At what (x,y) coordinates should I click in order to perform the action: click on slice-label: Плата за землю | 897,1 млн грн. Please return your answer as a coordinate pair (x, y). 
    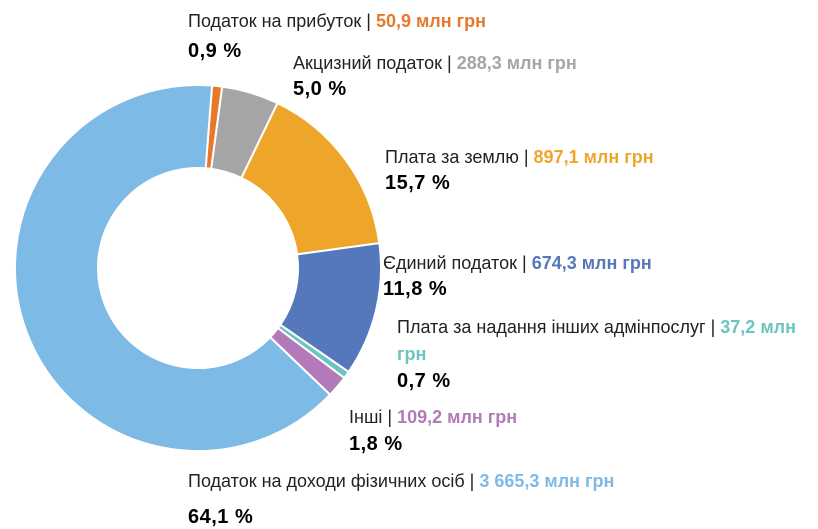
    Looking at the image, I should click on (519, 157).